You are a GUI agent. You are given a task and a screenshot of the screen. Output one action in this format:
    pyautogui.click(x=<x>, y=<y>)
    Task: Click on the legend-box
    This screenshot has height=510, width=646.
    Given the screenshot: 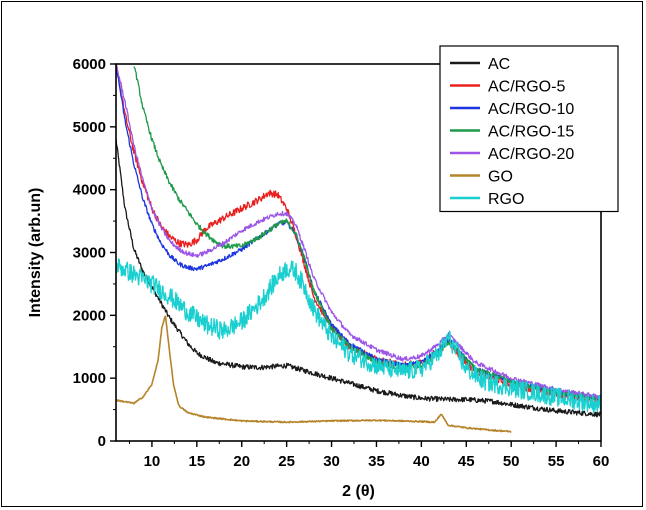 What is the action you would take?
    pyautogui.click(x=529, y=129)
    